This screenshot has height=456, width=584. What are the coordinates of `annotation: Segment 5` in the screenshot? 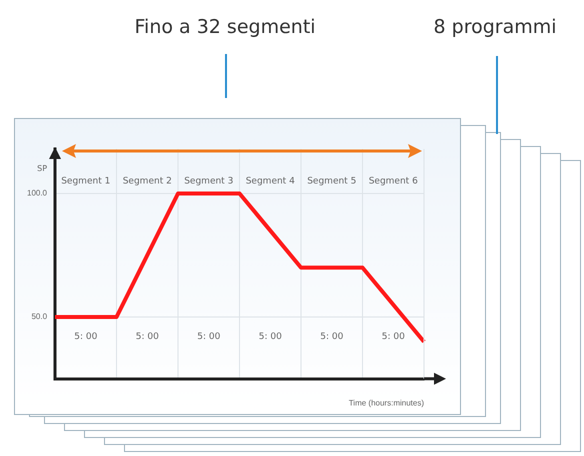 It's located at (331, 181).